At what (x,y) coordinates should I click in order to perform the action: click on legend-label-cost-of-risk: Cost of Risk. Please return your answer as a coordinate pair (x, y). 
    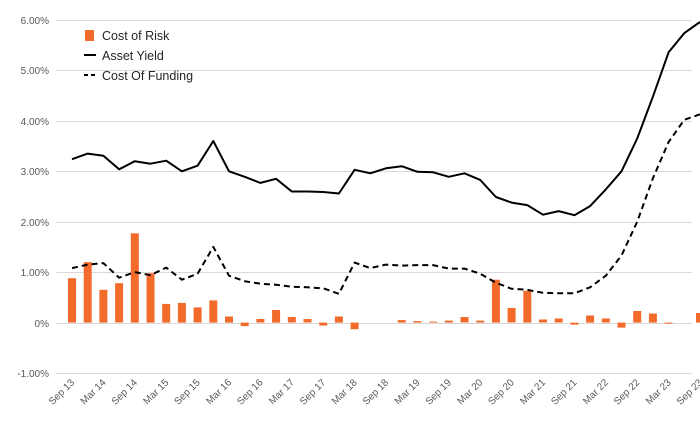
    Looking at the image, I should click on (136, 36).